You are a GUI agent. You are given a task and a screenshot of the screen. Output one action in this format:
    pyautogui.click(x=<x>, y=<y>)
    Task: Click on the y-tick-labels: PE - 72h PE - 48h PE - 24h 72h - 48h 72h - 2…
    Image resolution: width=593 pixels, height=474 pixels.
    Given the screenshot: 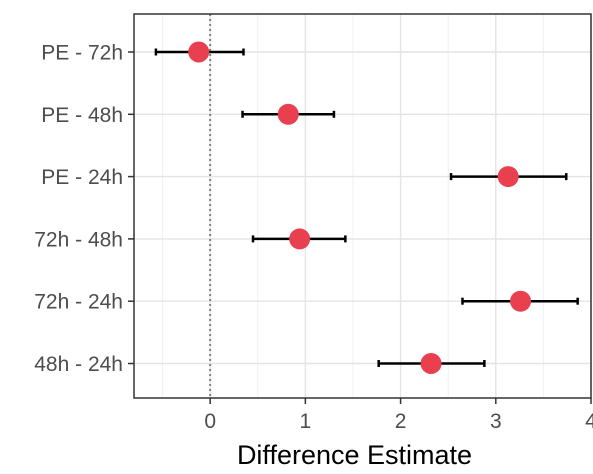 What is the action you would take?
    pyautogui.click(x=78, y=209)
    